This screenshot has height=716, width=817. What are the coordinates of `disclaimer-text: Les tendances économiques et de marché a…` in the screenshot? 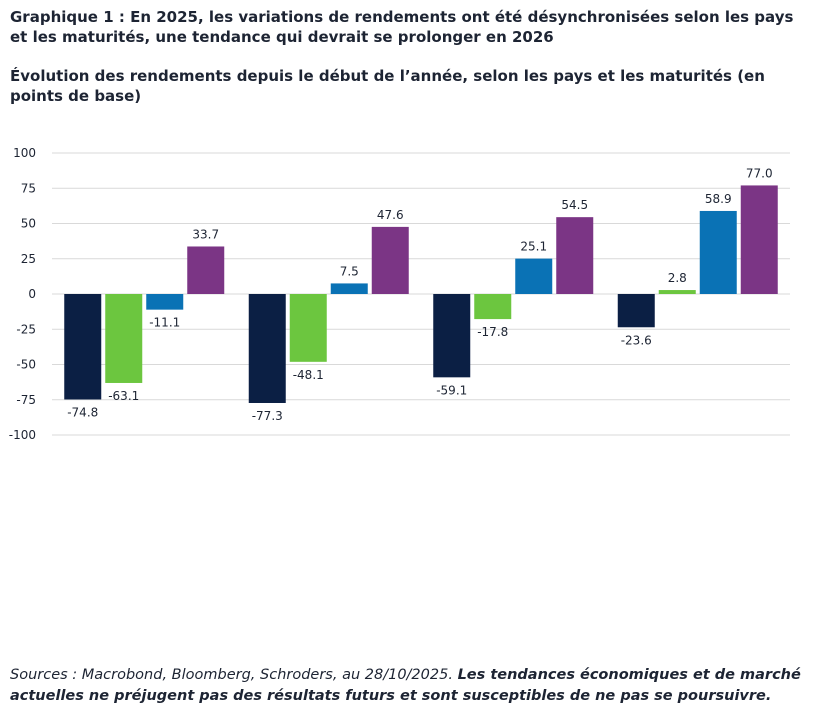 It's located at (405, 685).